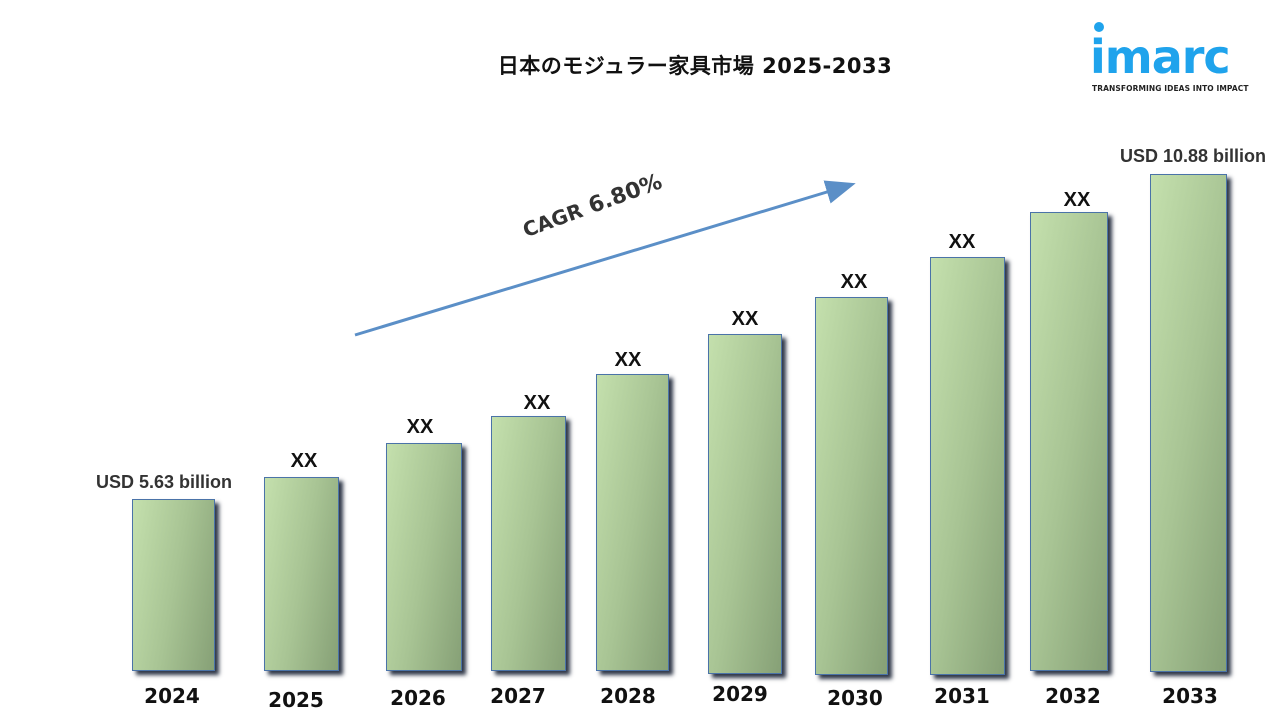 Image resolution: width=1280 pixels, height=720 pixels. What do you see at coordinates (740, 694) in the screenshot?
I see `year-label-2029: 2029` at bounding box center [740, 694].